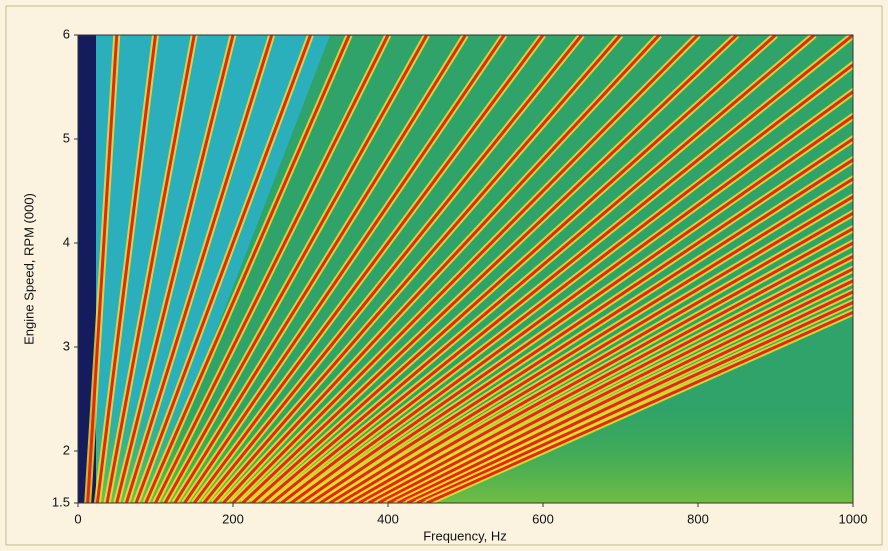 Image resolution: width=888 pixels, height=551 pixels. I want to click on x-tick-label: 0, so click(77, 518).